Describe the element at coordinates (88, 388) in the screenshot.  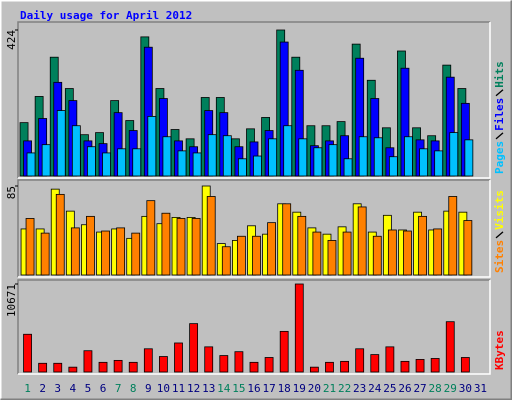
I see `x-tick-label: 5` at that location.